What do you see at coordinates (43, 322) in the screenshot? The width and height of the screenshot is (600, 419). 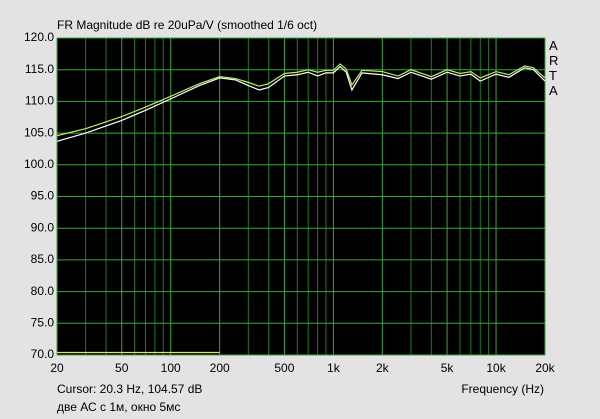 I see `y-tick-label: 75.0` at bounding box center [43, 322].